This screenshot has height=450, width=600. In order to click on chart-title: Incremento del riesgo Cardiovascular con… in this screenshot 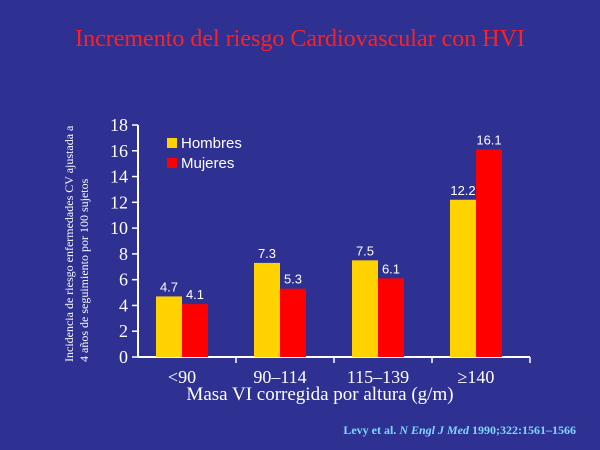, I will do `click(300, 39)`.